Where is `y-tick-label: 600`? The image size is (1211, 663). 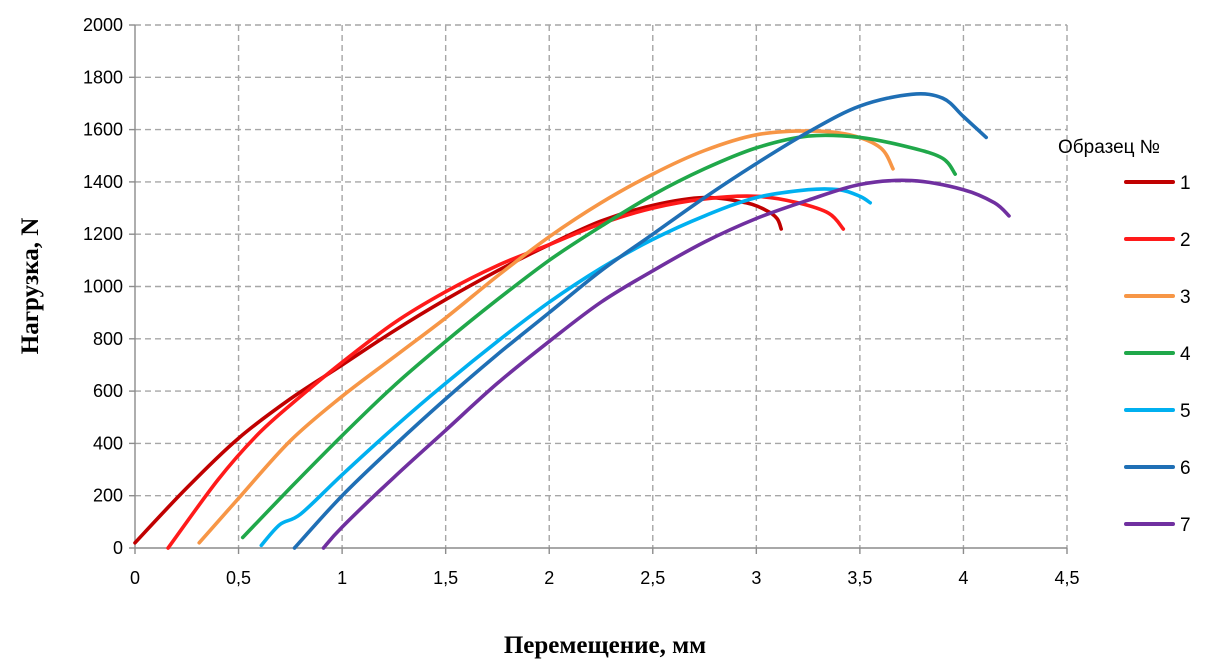
y-tick-label: 600 is located at coordinates (108, 391).